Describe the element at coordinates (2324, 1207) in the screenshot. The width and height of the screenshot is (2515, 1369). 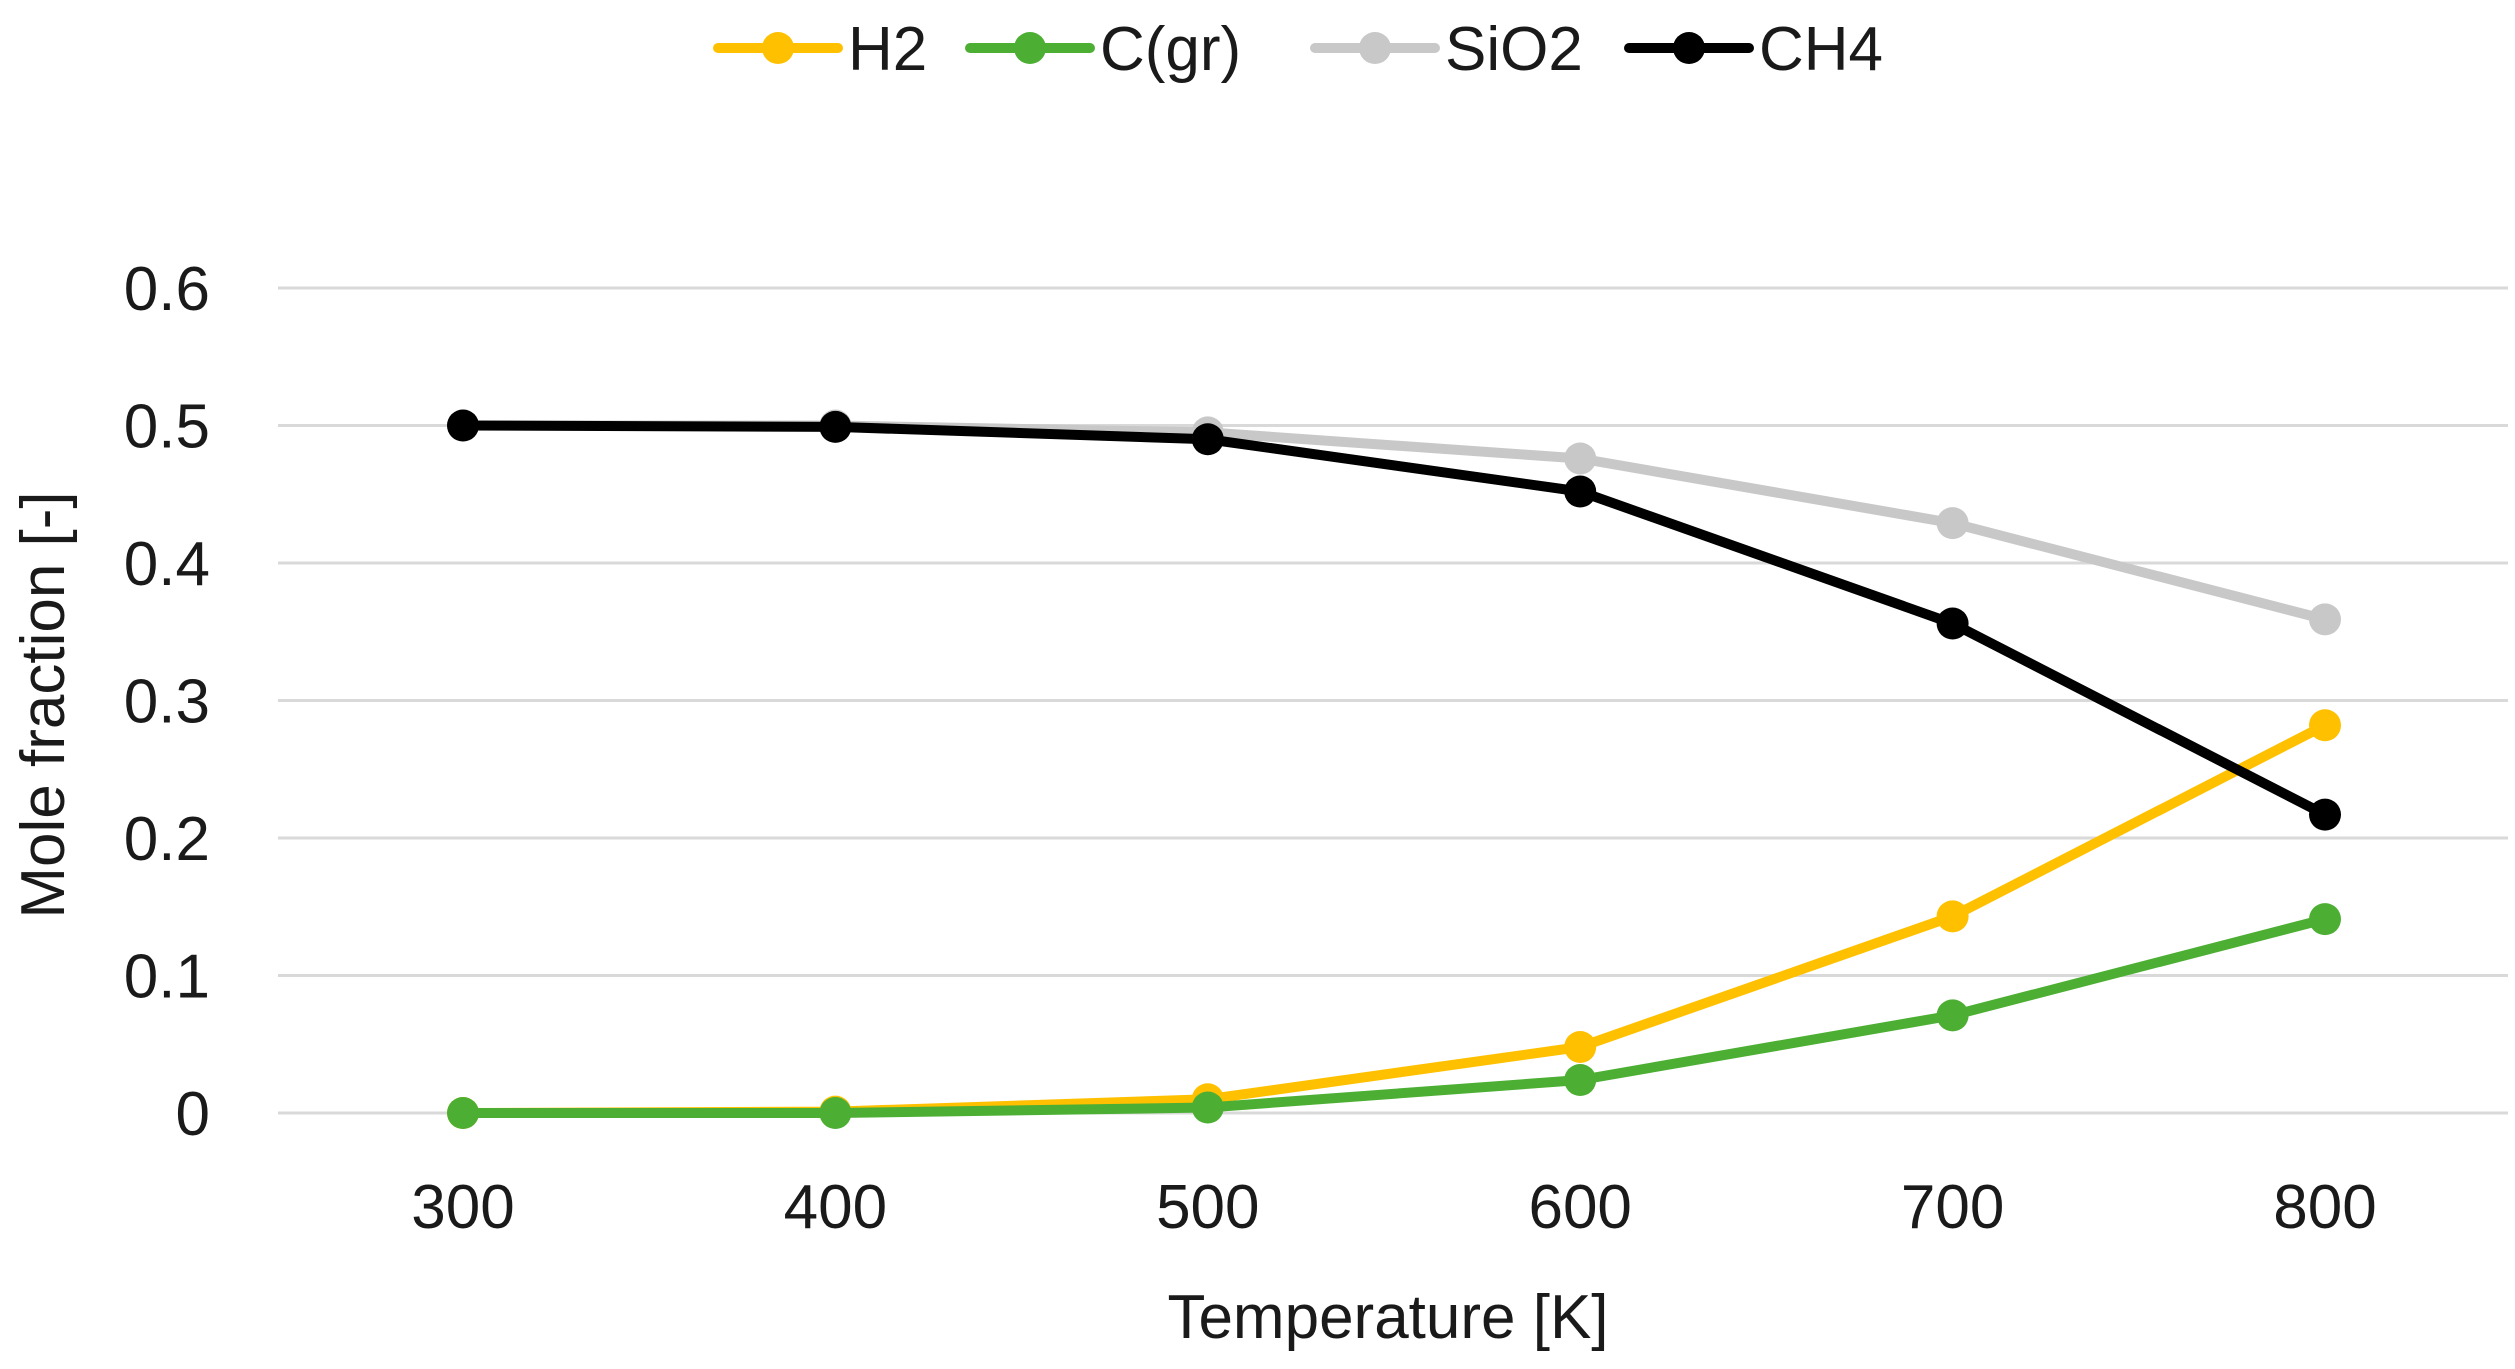
I see `x-tick-label: 800` at that location.